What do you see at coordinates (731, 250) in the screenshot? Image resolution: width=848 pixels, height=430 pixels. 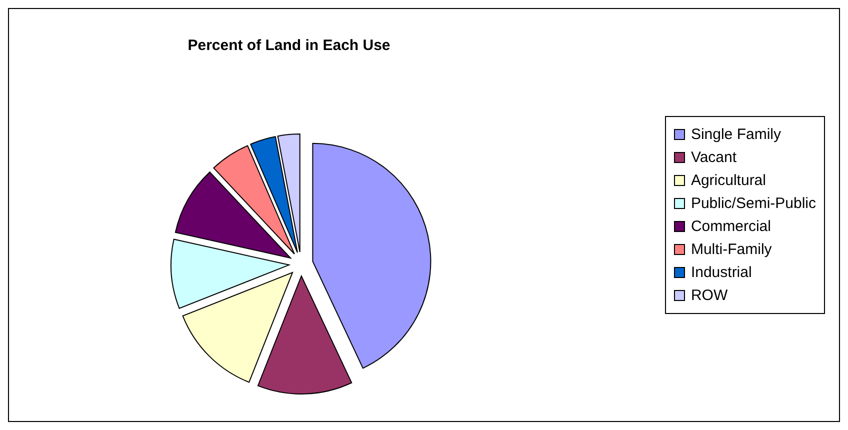 I see `legend-label: Multi-Family` at bounding box center [731, 250].